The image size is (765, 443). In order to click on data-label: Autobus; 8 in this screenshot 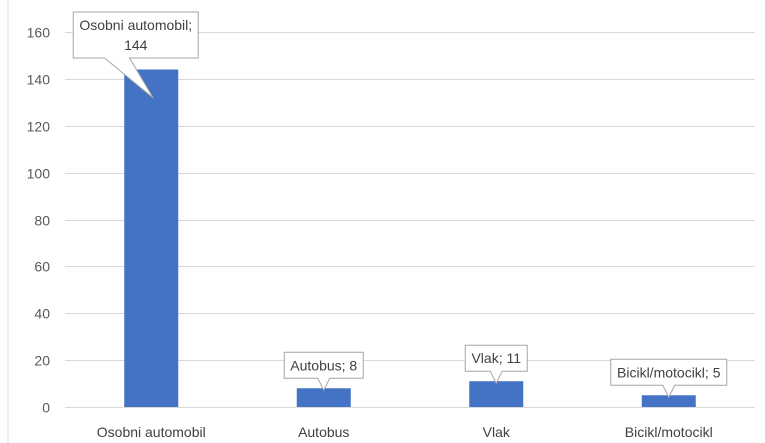, I will do `click(323, 365)`.